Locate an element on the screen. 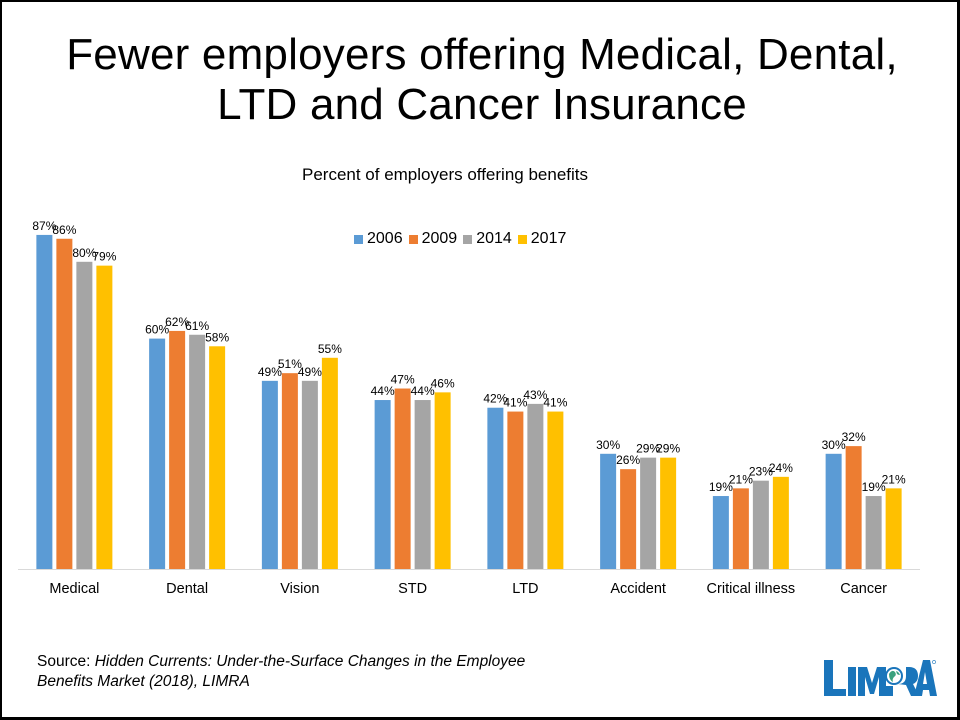  data-label: 32% is located at coordinates (854, 437).